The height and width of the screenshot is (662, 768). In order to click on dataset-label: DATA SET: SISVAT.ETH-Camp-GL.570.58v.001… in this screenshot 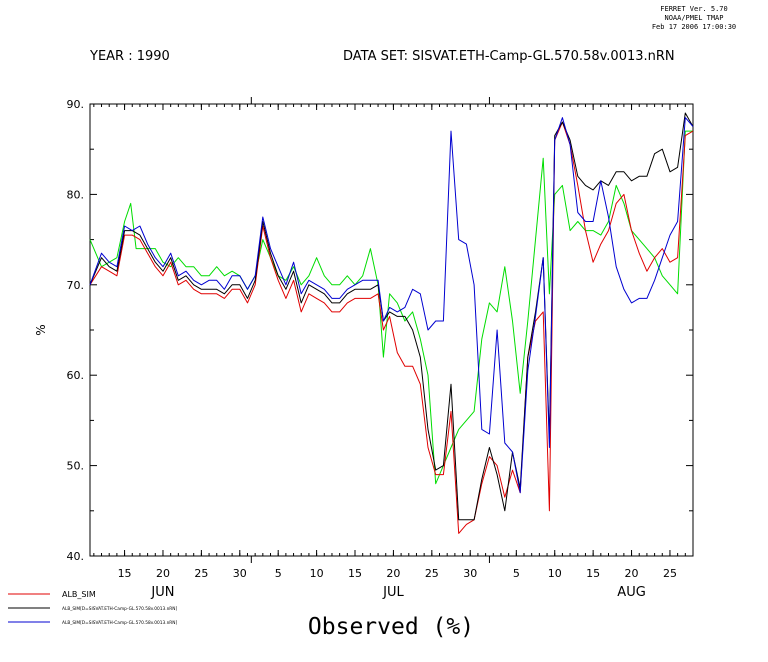, I will do `click(509, 56)`.